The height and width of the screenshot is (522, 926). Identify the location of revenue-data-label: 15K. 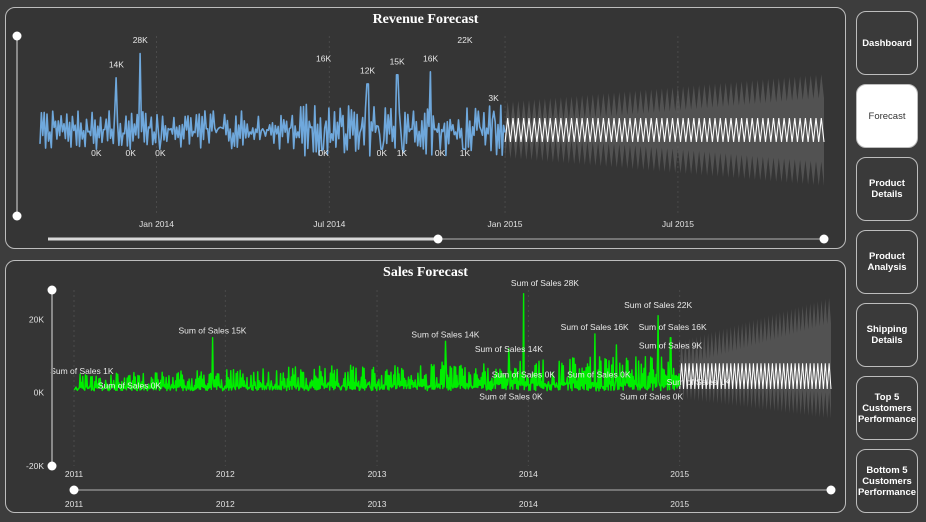
(397, 61).